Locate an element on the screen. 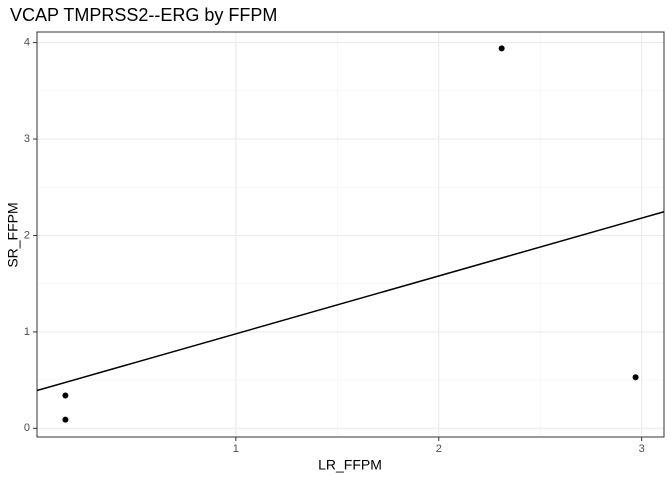 The width and height of the screenshot is (672, 485). y-tick-label: 4 is located at coordinates (27, 43).